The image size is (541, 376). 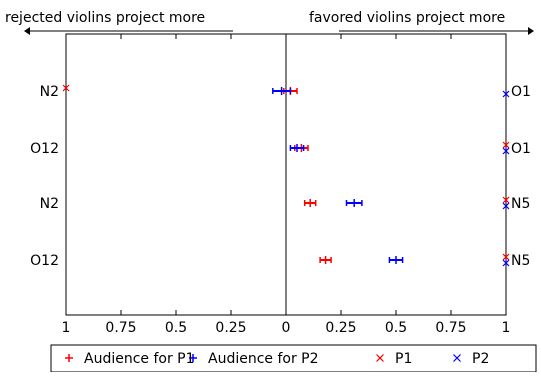 I want to click on annotation-left: rejected violins project more, so click(x=105, y=18).